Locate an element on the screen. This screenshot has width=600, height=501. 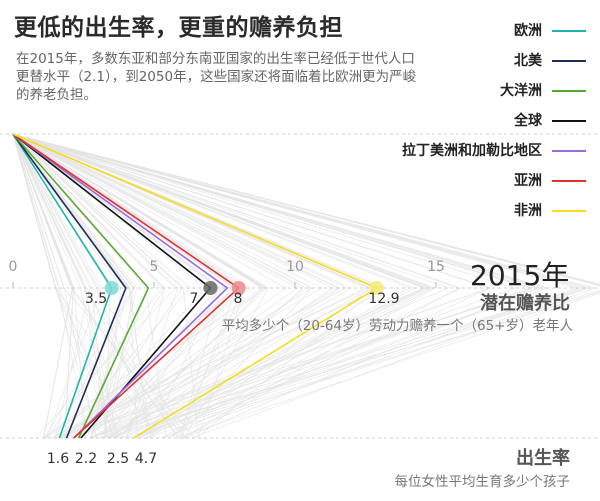
legend-item: 拉丁美洲和加勒比地区 is located at coordinates (460, 150).